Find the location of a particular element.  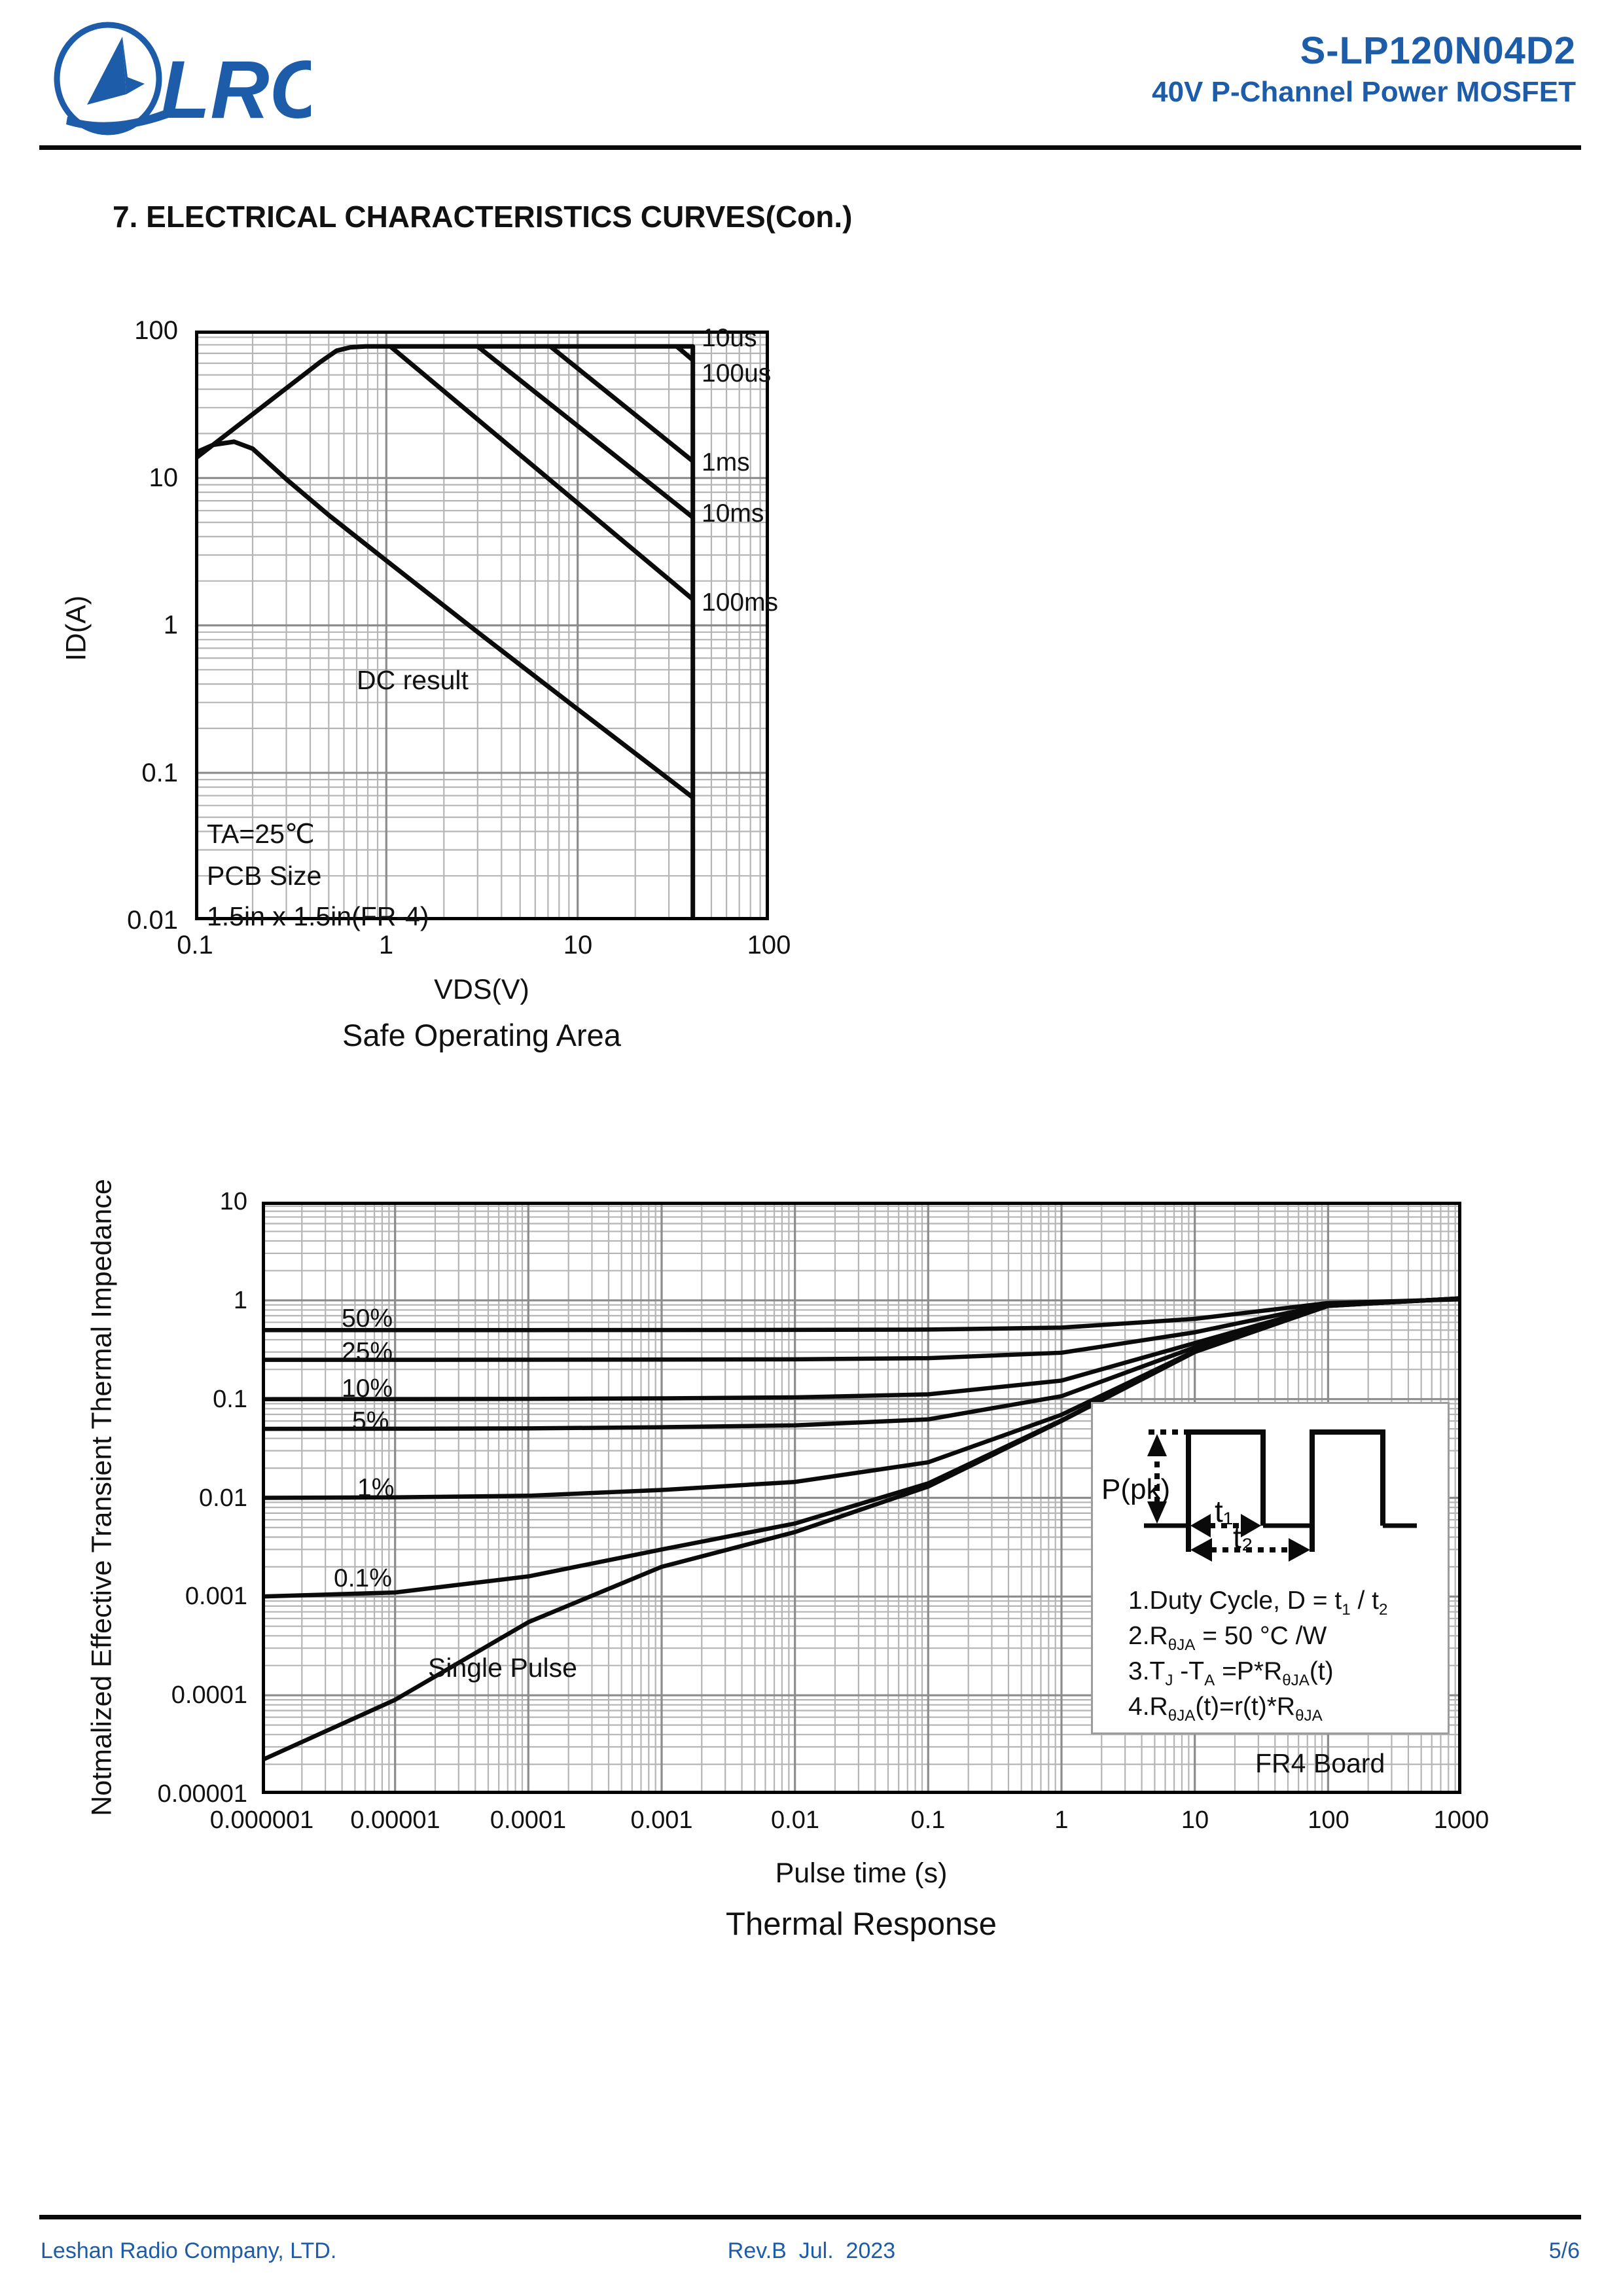

lrc-logo: LRC is located at coordinates (182, 78).